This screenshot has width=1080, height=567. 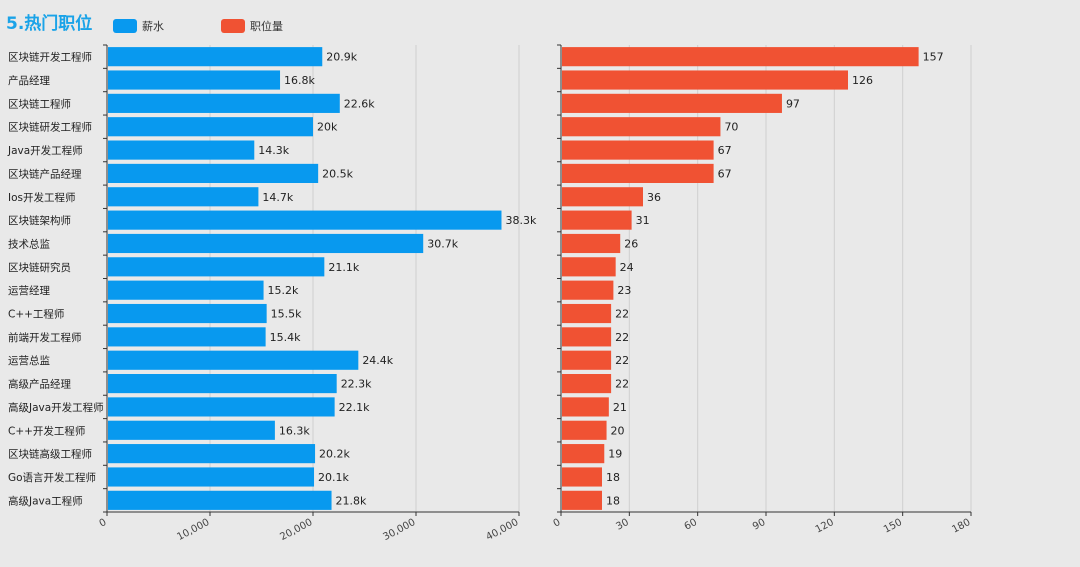 What do you see at coordinates (442, 243) in the screenshot?
I see `bar-value-label-salary-8: 30.7k` at bounding box center [442, 243].